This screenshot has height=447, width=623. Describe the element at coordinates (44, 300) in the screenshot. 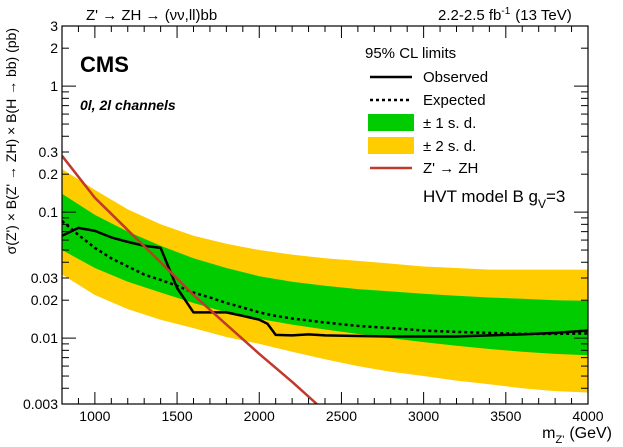

I see `y-tick-label: 0.02` at that location.